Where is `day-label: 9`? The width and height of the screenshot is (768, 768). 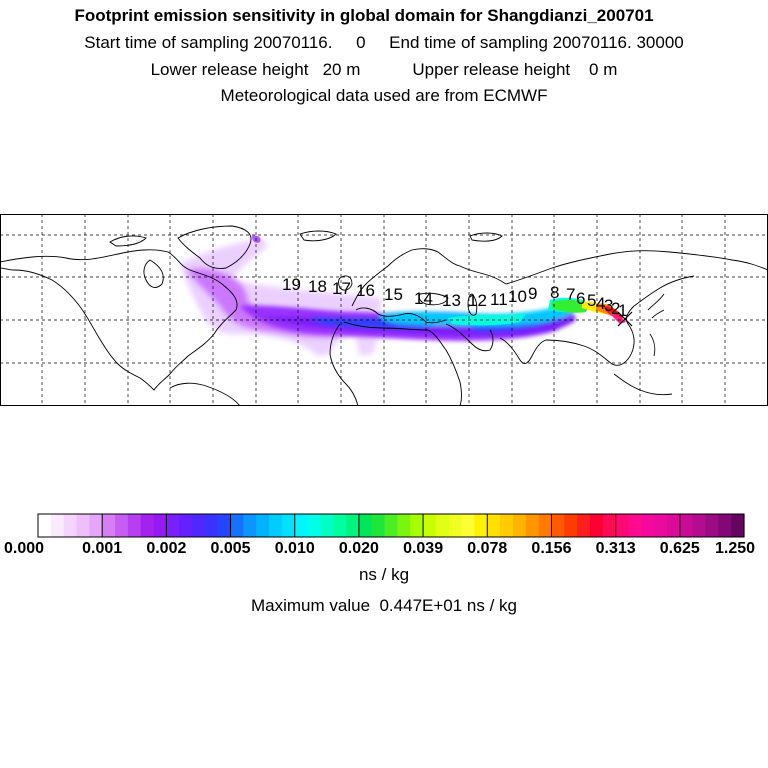 day-label: 9 is located at coordinates (532, 293).